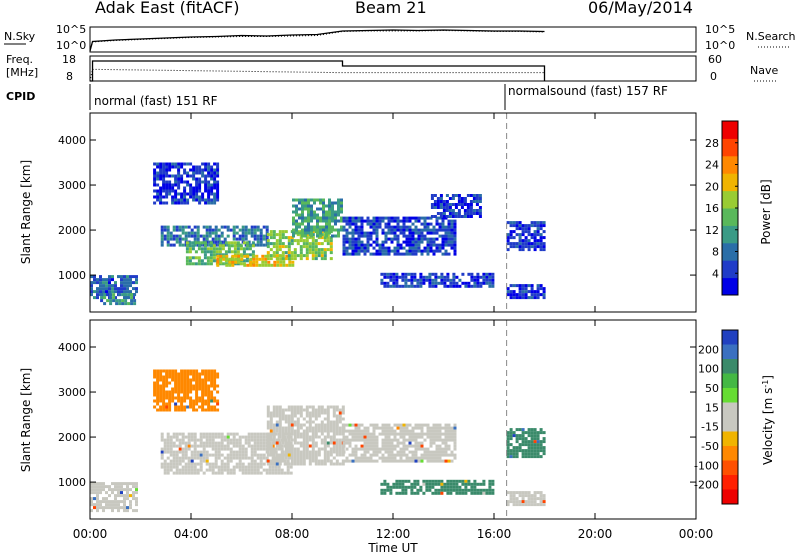  Describe the element at coordinates (26, 212) in the screenshot. I see `power-ylabel: Slant Range [km]` at that location.